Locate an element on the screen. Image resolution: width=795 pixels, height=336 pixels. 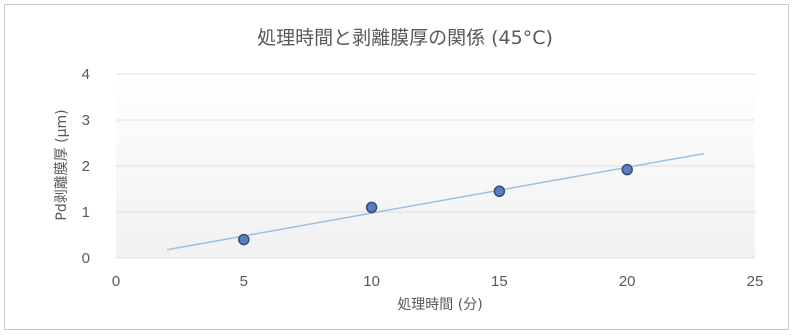
x-tick-label: 15 is located at coordinates (499, 281).